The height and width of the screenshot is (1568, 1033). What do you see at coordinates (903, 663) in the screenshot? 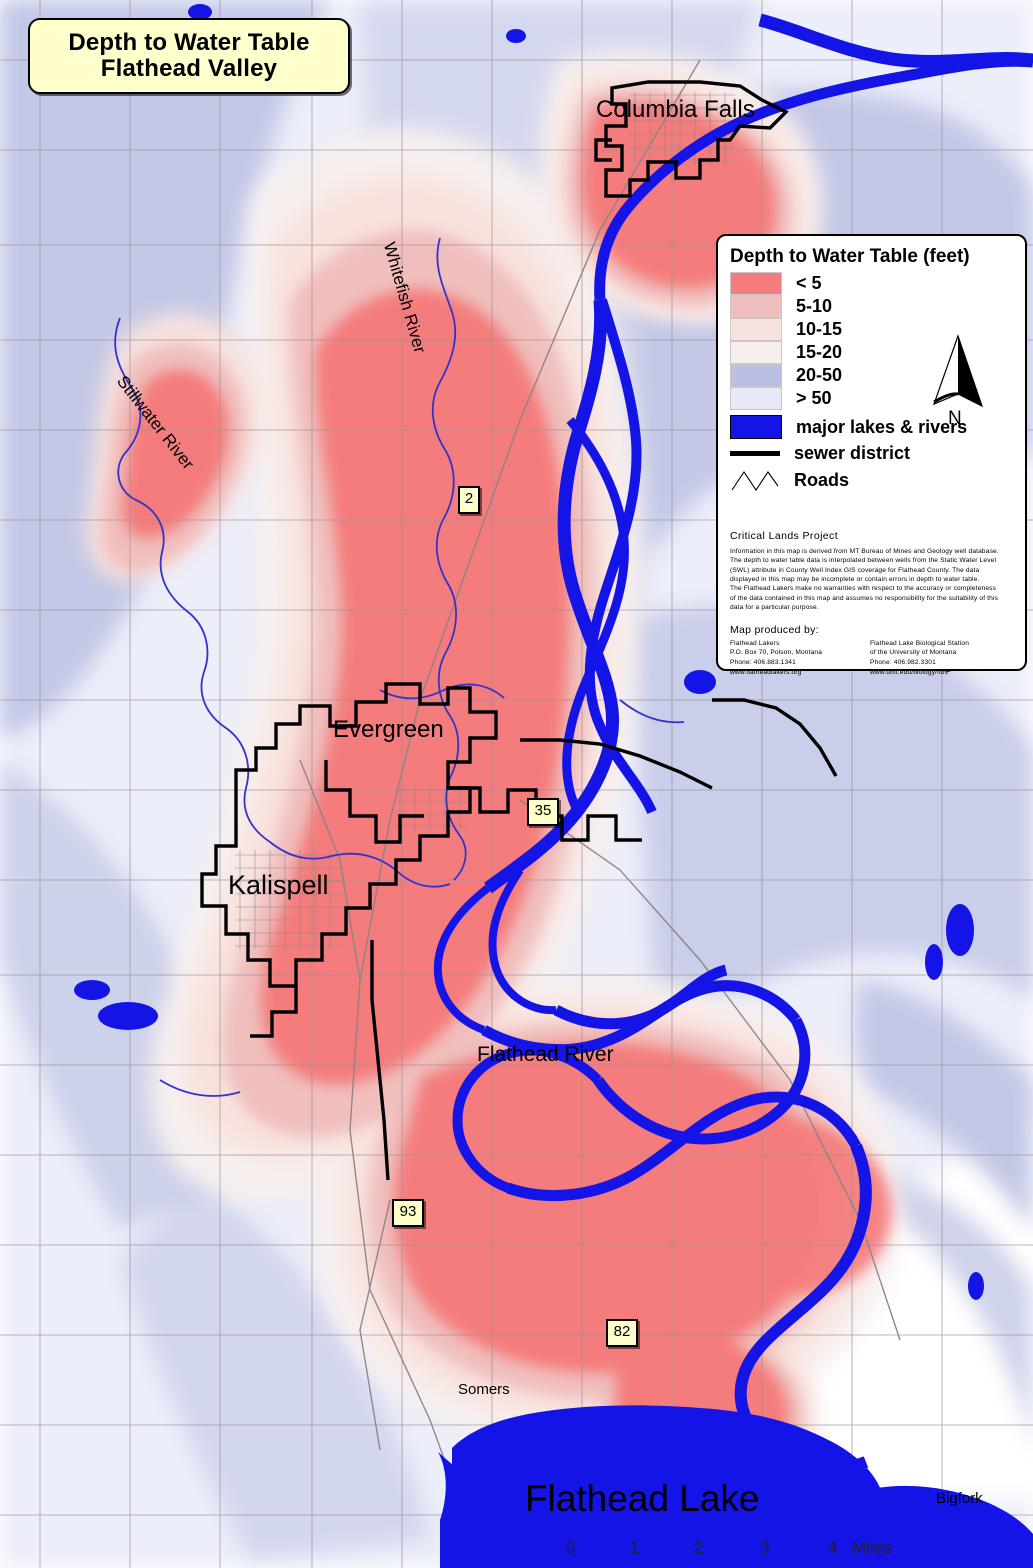
I see `org2-phone: Phone: 406.982.3301` at bounding box center [903, 663].